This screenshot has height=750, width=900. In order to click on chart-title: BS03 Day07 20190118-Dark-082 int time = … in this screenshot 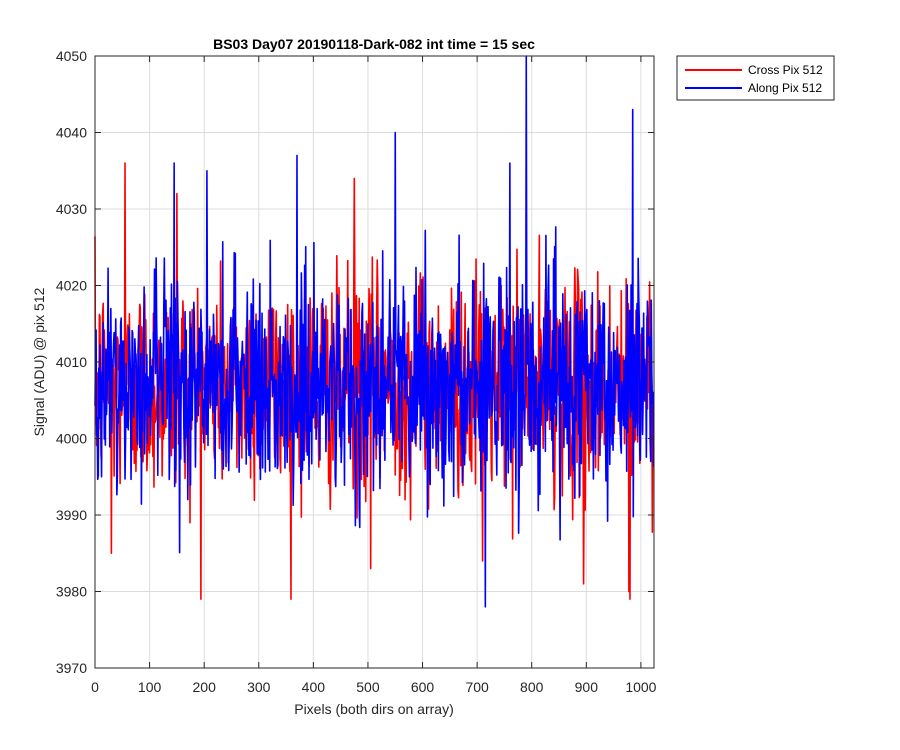, I will do `click(374, 44)`.